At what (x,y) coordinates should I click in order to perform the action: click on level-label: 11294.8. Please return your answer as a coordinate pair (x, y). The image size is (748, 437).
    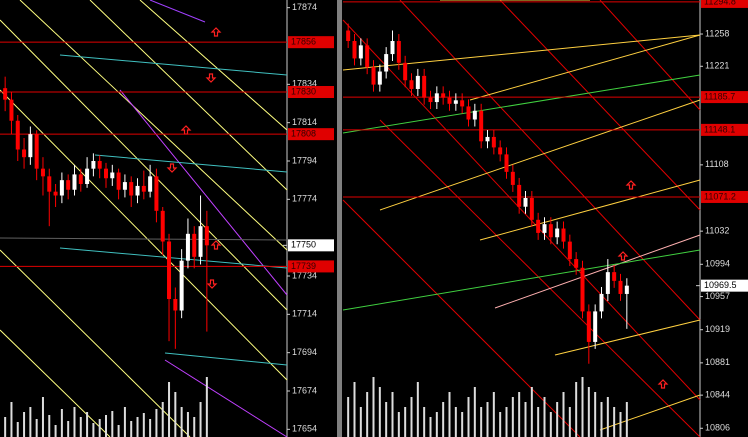
    Looking at the image, I should click on (720, 3).